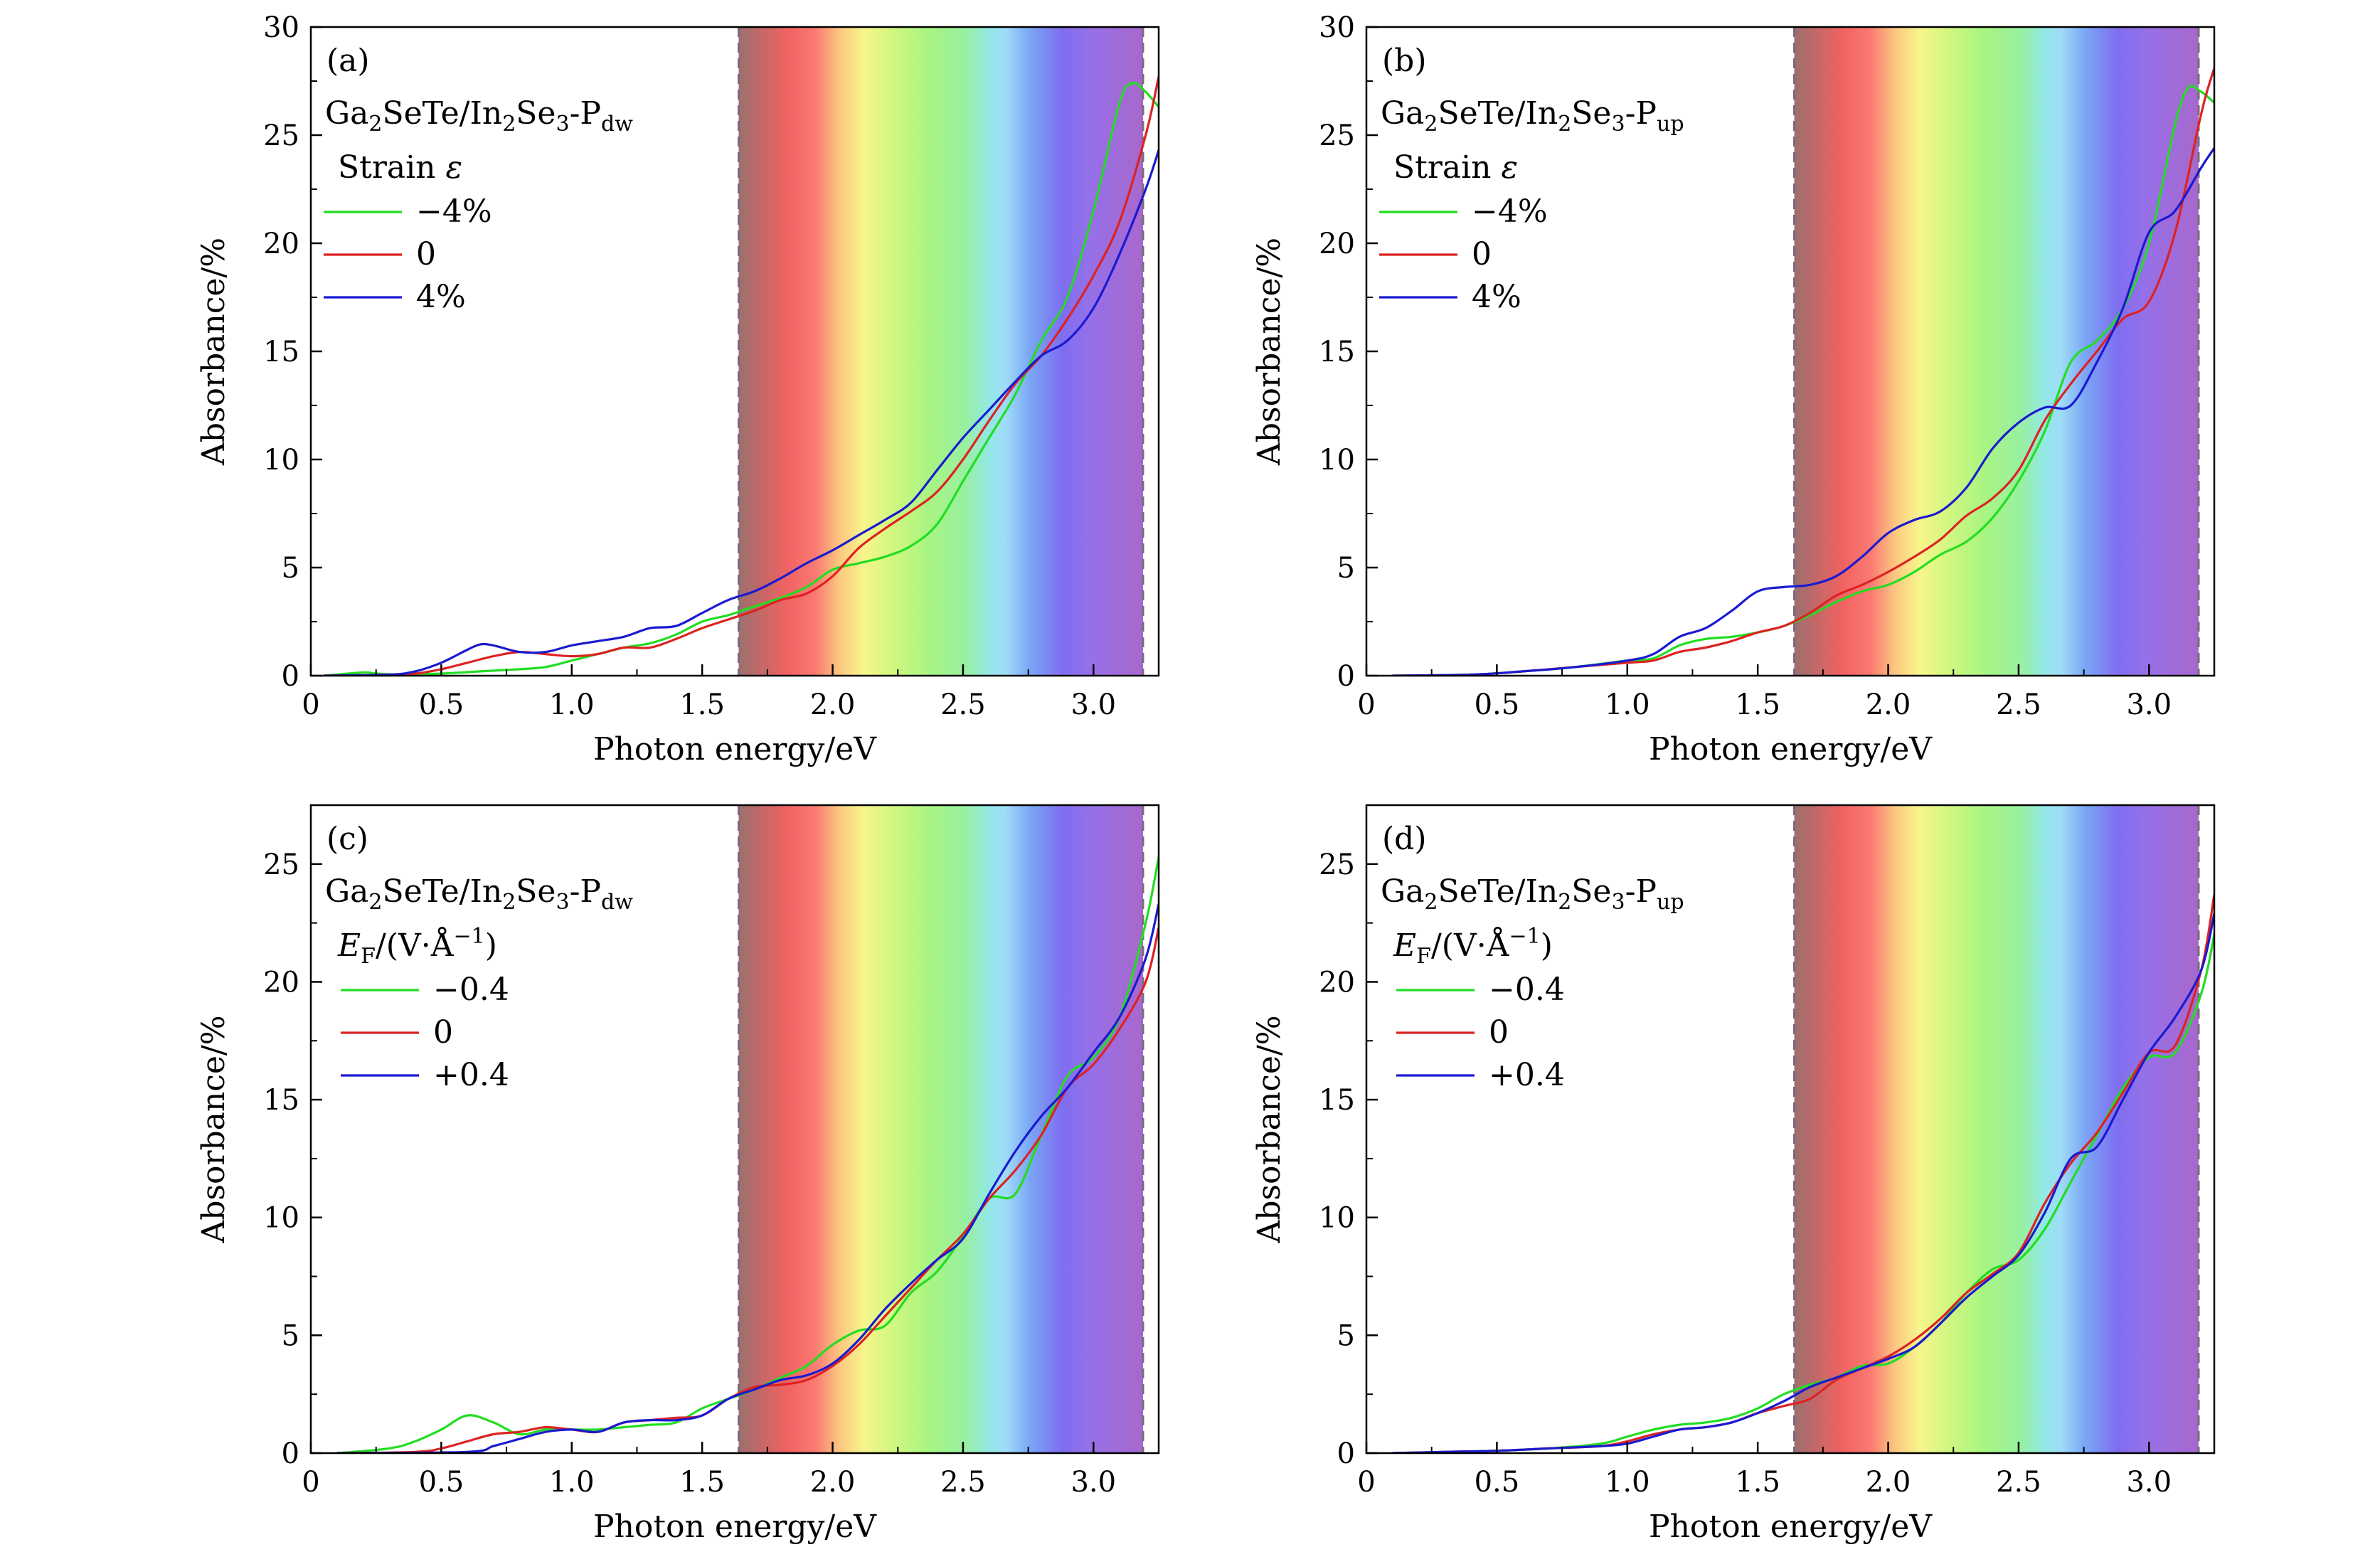  I want to click on panel-label: (a), so click(348, 61).